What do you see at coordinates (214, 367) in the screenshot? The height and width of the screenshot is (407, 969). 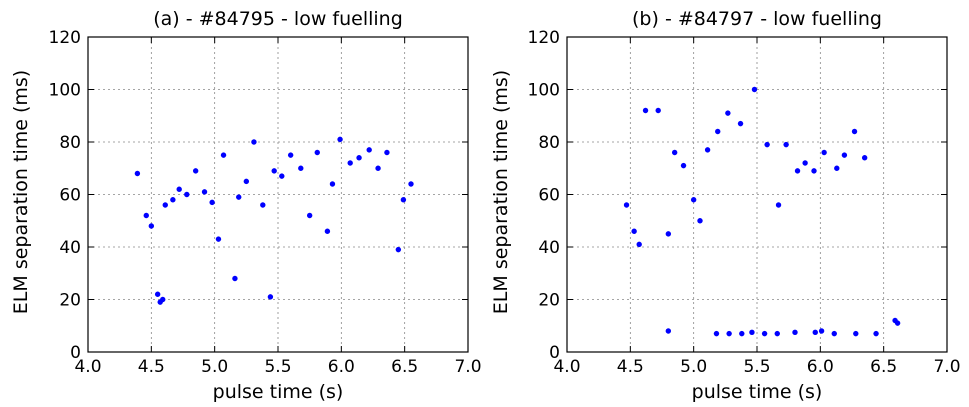 I see `x-tick-label: 5.0` at bounding box center [214, 367].